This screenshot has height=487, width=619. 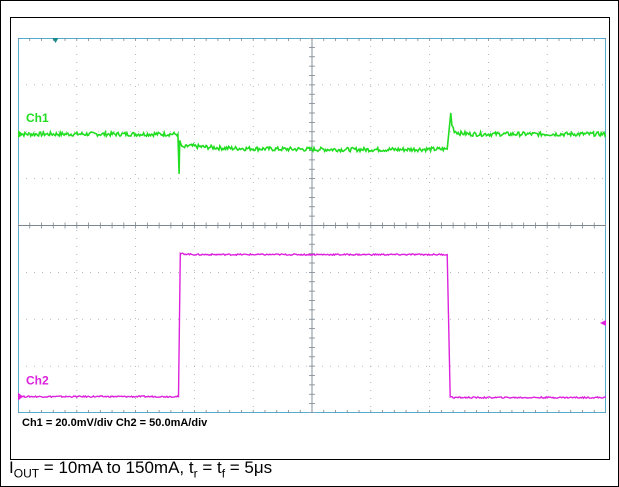 What do you see at coordinates (195, 473) in the screenshot?
I see `tr-subscript: r` at bounding box center [195, 473].